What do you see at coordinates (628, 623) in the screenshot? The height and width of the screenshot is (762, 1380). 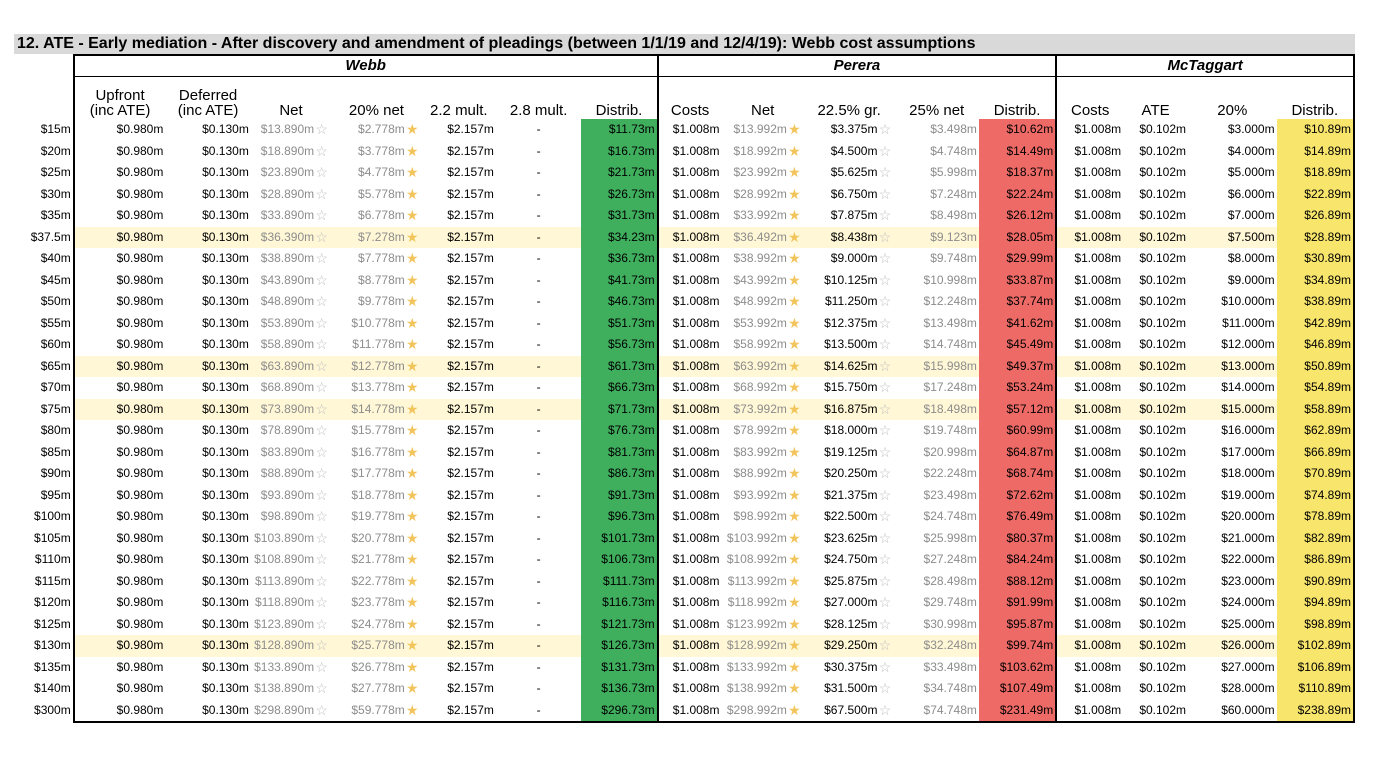 I see `cell-value: $121.73m` at bounding box center [628, 623].